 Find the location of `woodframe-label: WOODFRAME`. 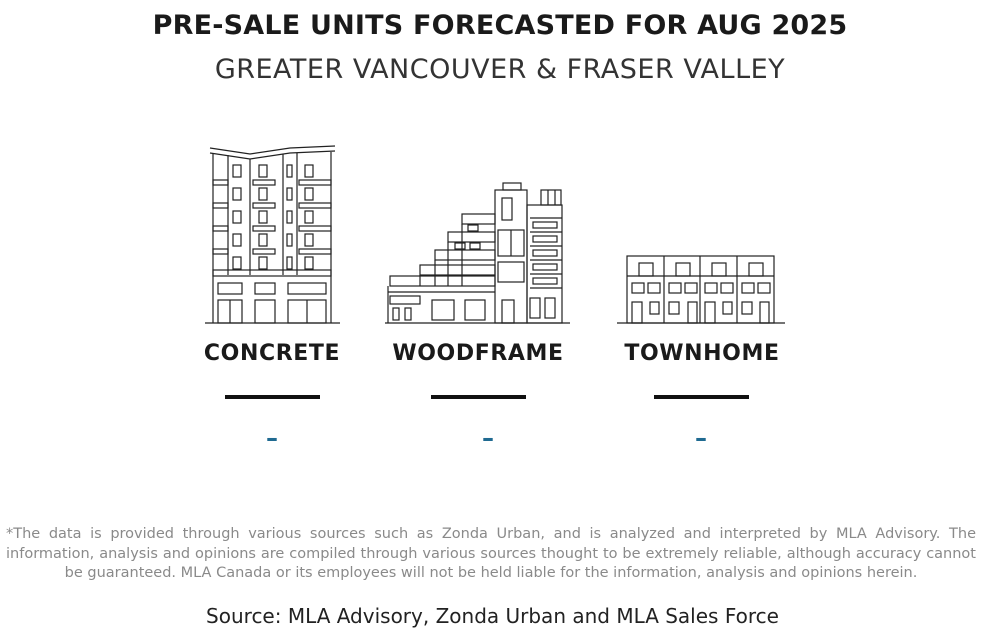

woodframe-label: WOODFRAME is located at coordinates (478, 353).